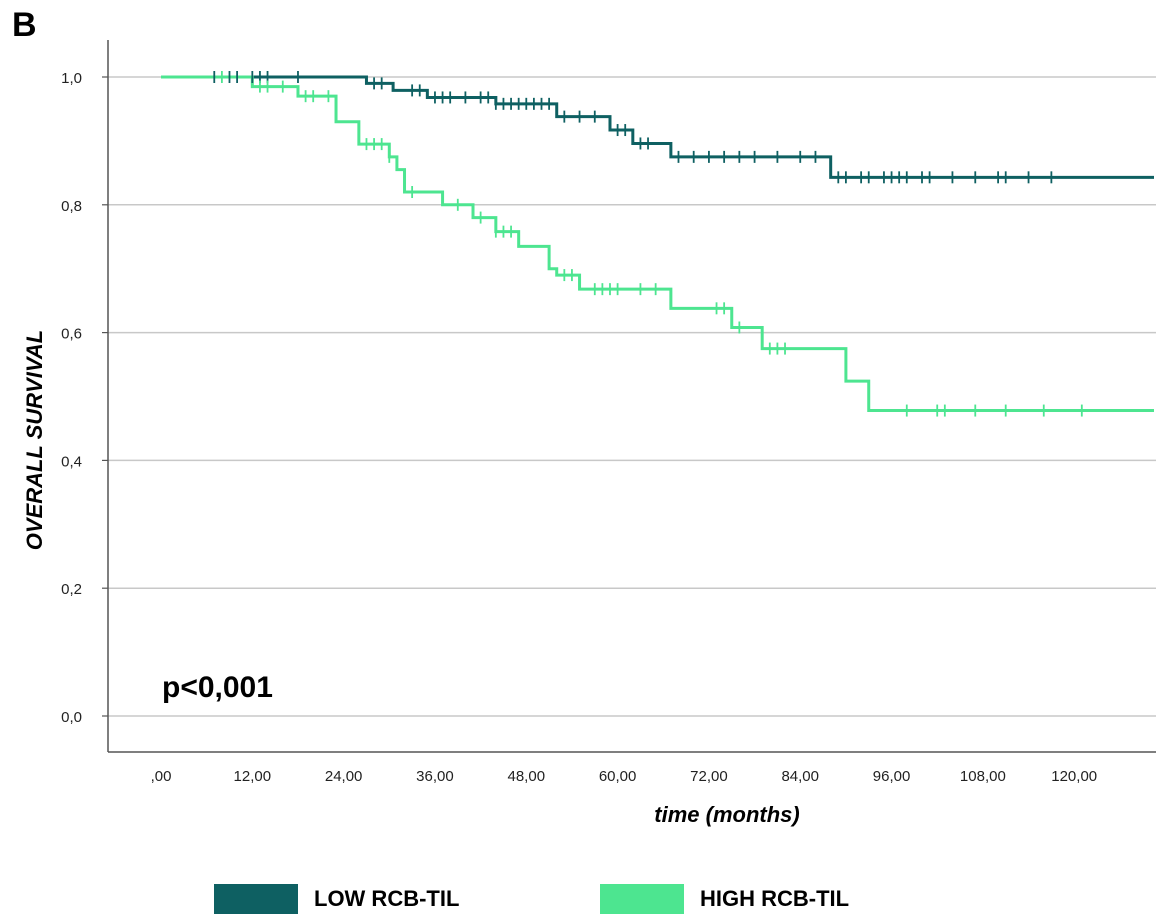  I want to click on x-tick-label: 60,00, so click(618, 776).